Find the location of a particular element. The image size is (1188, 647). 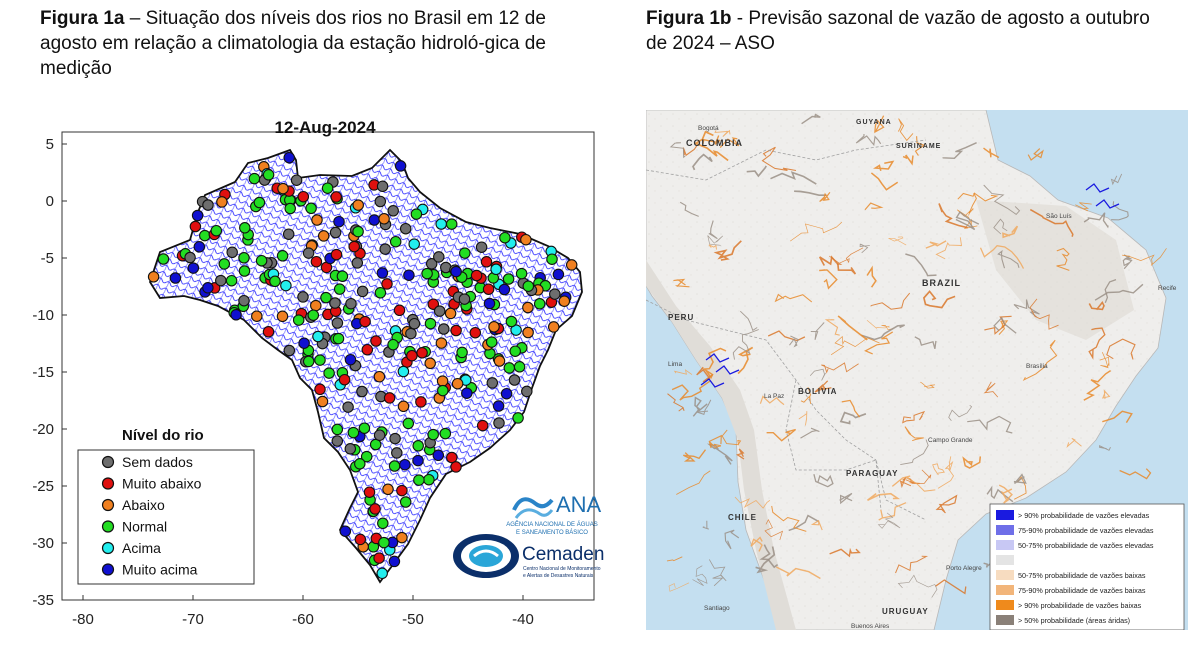

city-brasilia: Brasília is located at coordinates (1037, 366).